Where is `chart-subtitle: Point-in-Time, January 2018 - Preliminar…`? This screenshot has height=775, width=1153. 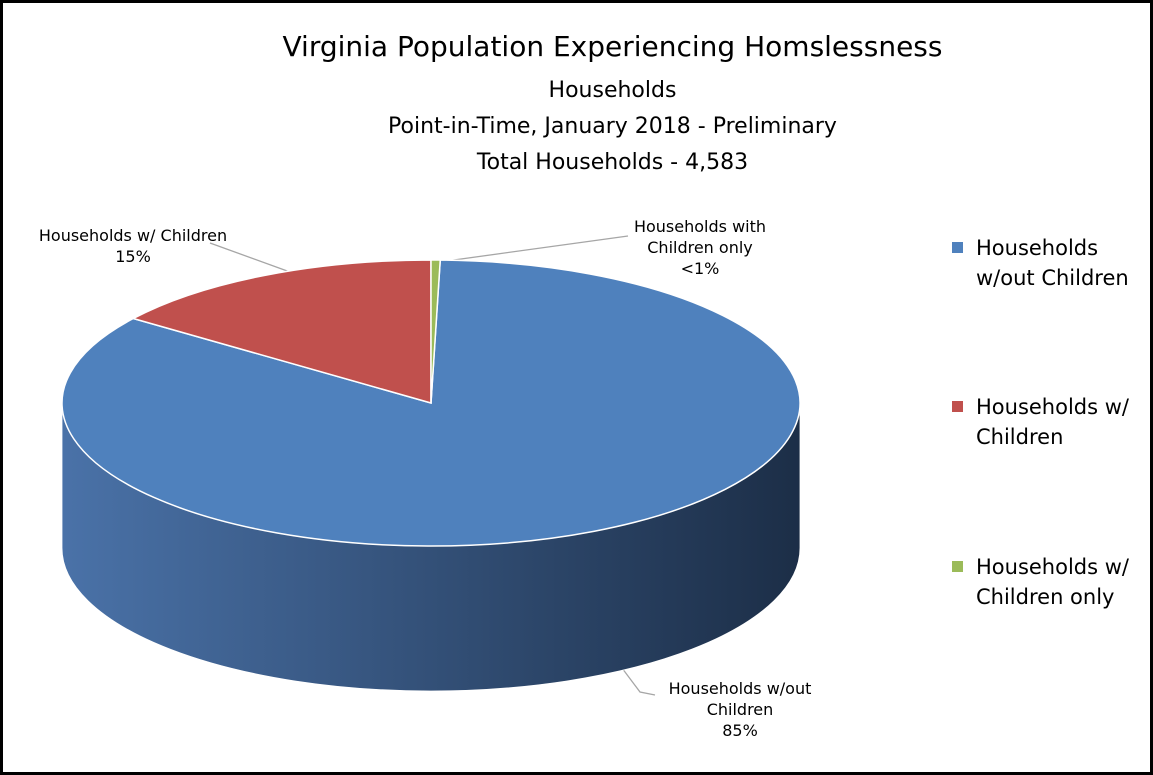 chart-subtitle: Point-in-Time, January 2018 - Preliminar… is located at coordinates (612, 126).